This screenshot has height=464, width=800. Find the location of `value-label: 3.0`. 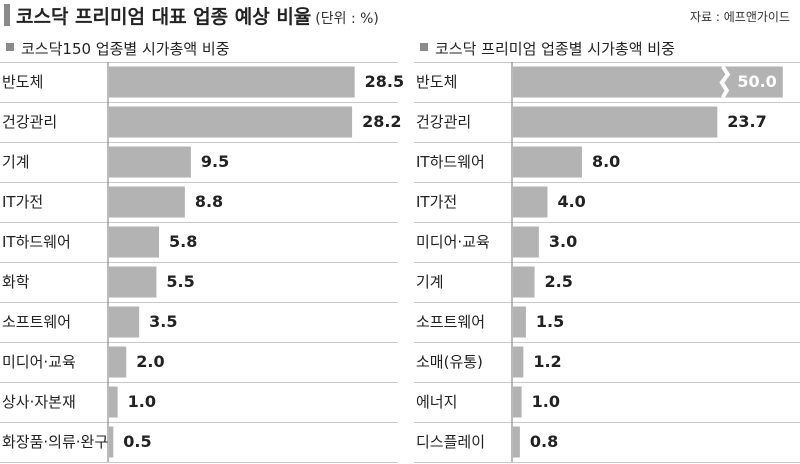

value-label: 3.0 is located at coordinates (563, 241).